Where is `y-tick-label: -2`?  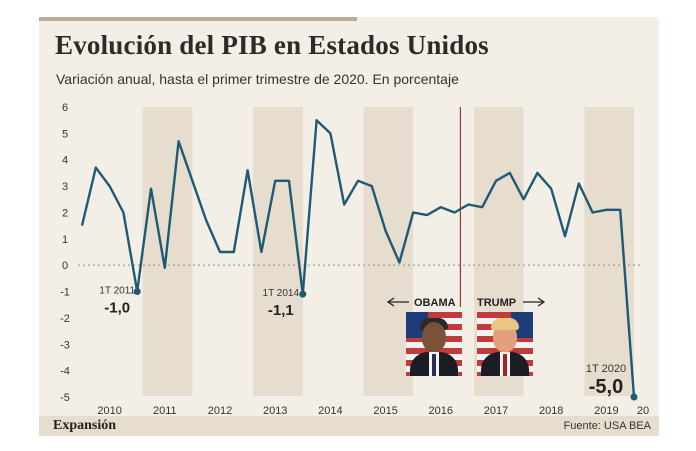 y-tick-label: -2 is located at coordinates (65, 319).